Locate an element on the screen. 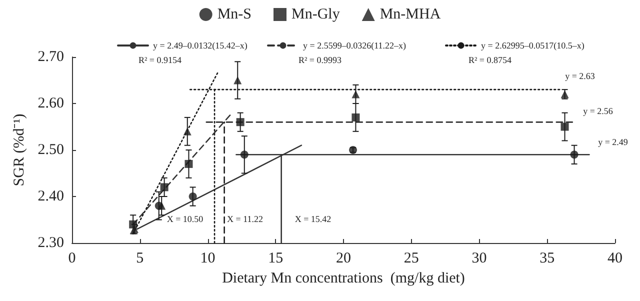 This screenshot has height=301, width=640. x-tick-label: 40 is located at coordinates (615, 258).